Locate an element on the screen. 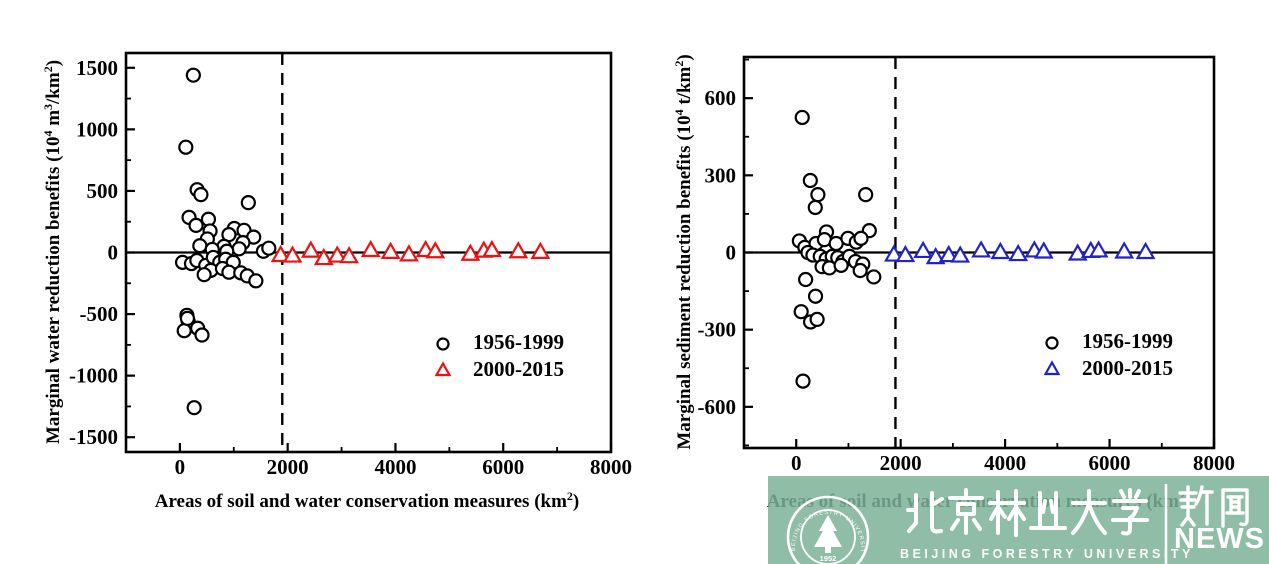 This screenshot has height=564, width=1269. legend-left: 1956-1999 2000-2015 is located at coordinates (494, 356).